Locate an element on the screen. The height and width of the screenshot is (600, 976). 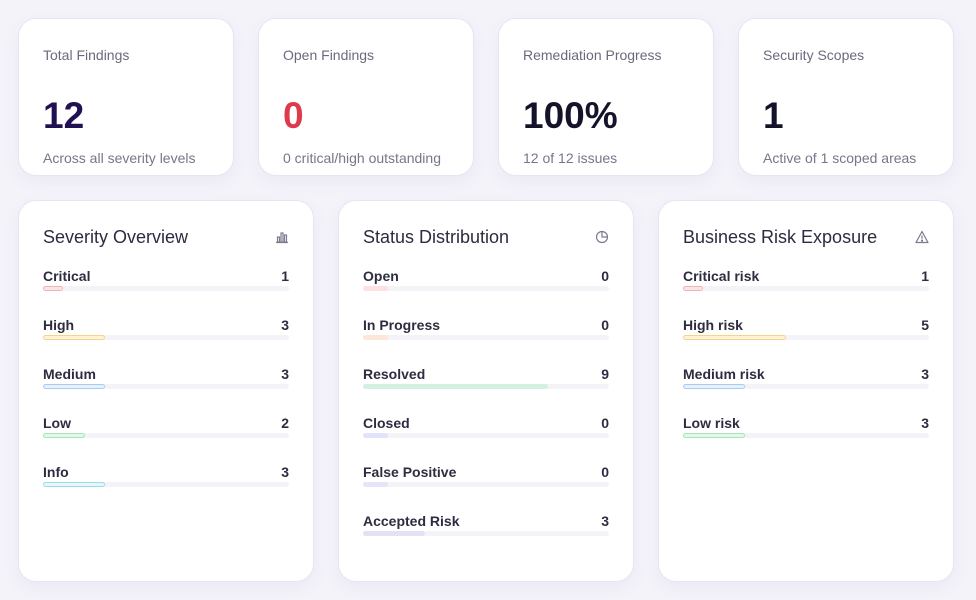
metric-label: Medium risk is located at coordinates (724, 374).